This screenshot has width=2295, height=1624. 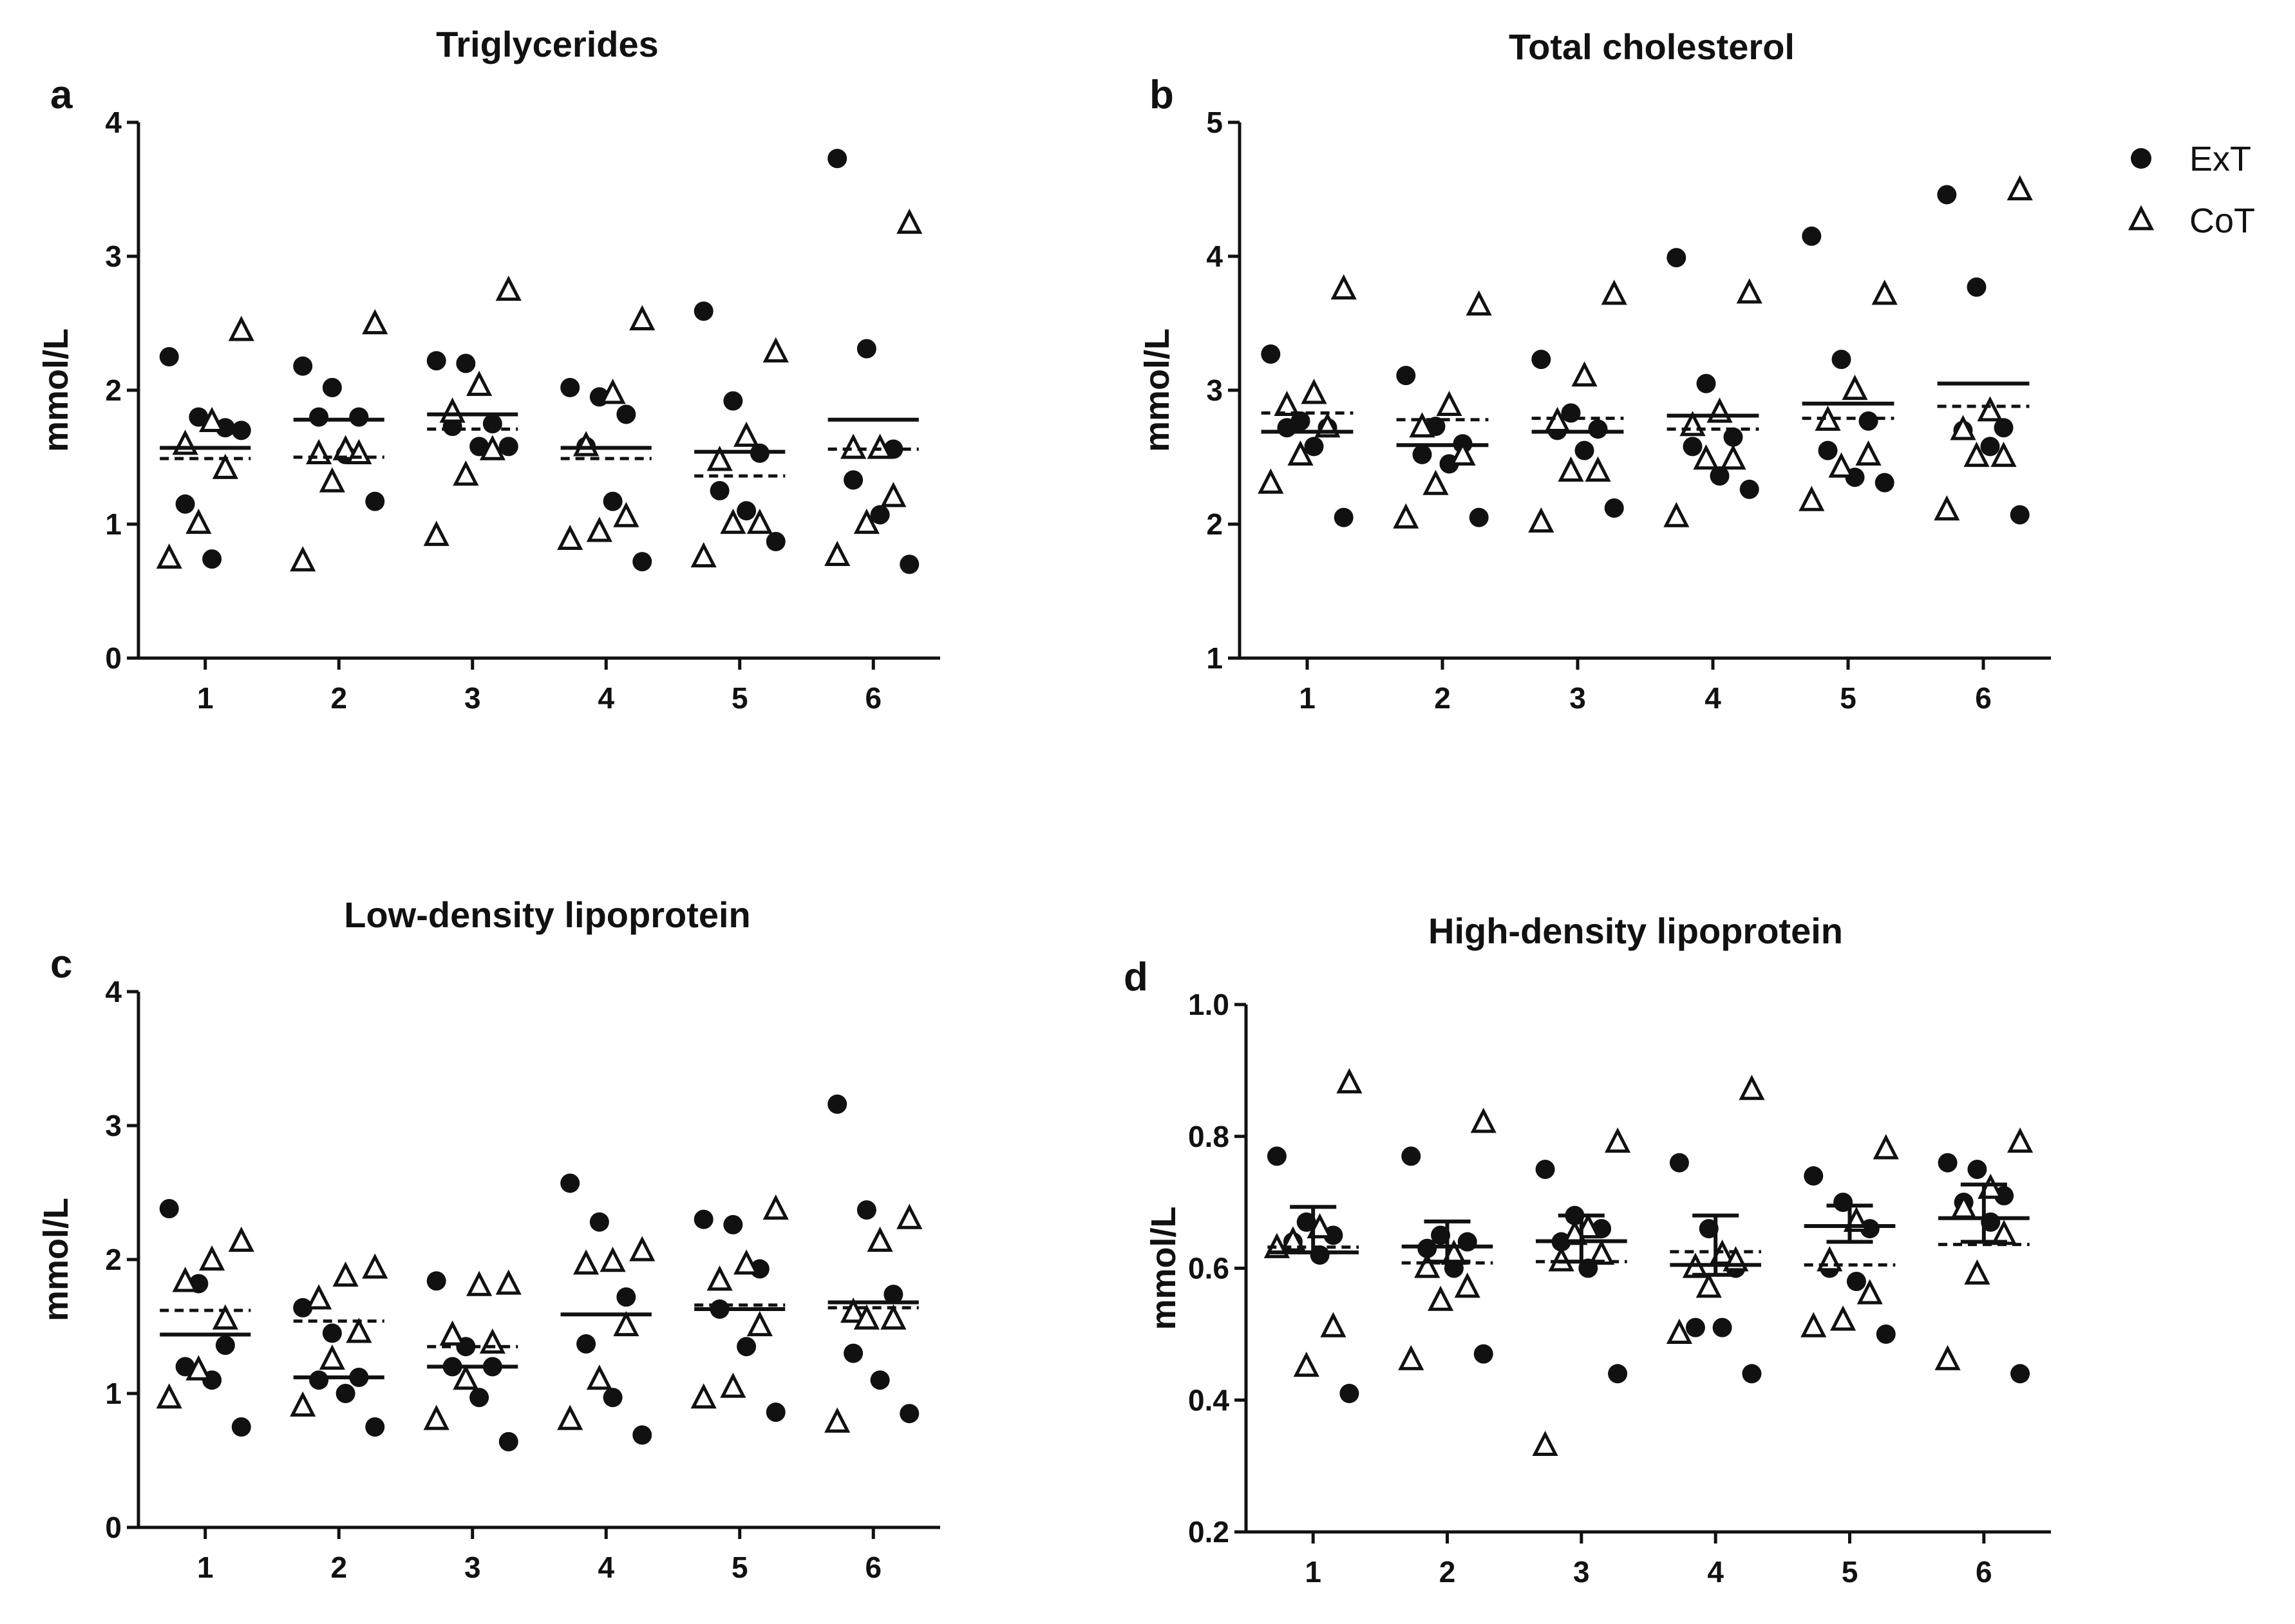 What do you see at coordinates (1208, 1400) in the screenshot?
I see `y-tick-label: 0.4` at bounding box center [1208, 1400].